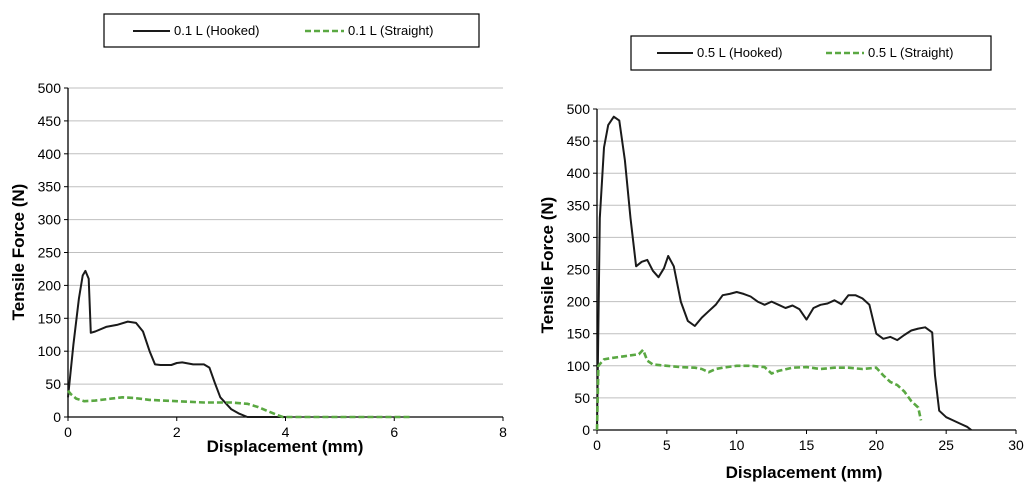 The width and height of the screenshot is (1025, 489). Describe the element at coordinates (50, 121) in the screenshot. I see `y-tick-label-left: 450` at that location.